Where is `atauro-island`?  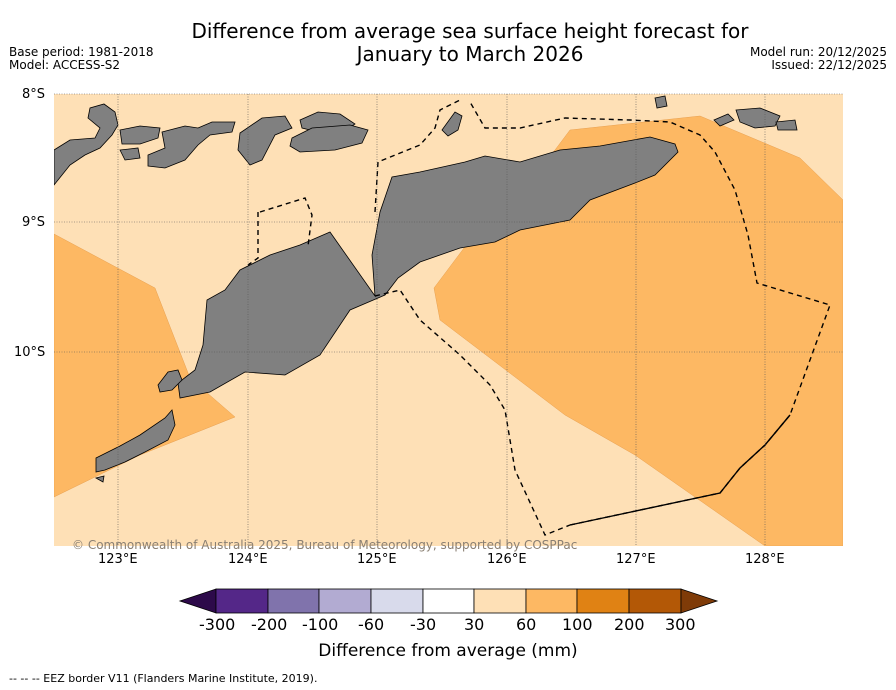 atauro-island is located at coordinates (452, 124).